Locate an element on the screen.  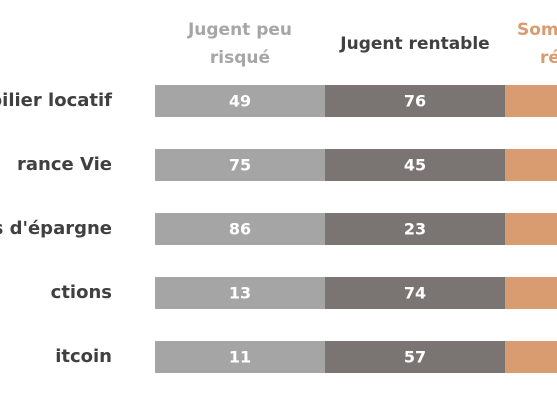
column-header: Jugent peu is located at coordinates (239, 30).